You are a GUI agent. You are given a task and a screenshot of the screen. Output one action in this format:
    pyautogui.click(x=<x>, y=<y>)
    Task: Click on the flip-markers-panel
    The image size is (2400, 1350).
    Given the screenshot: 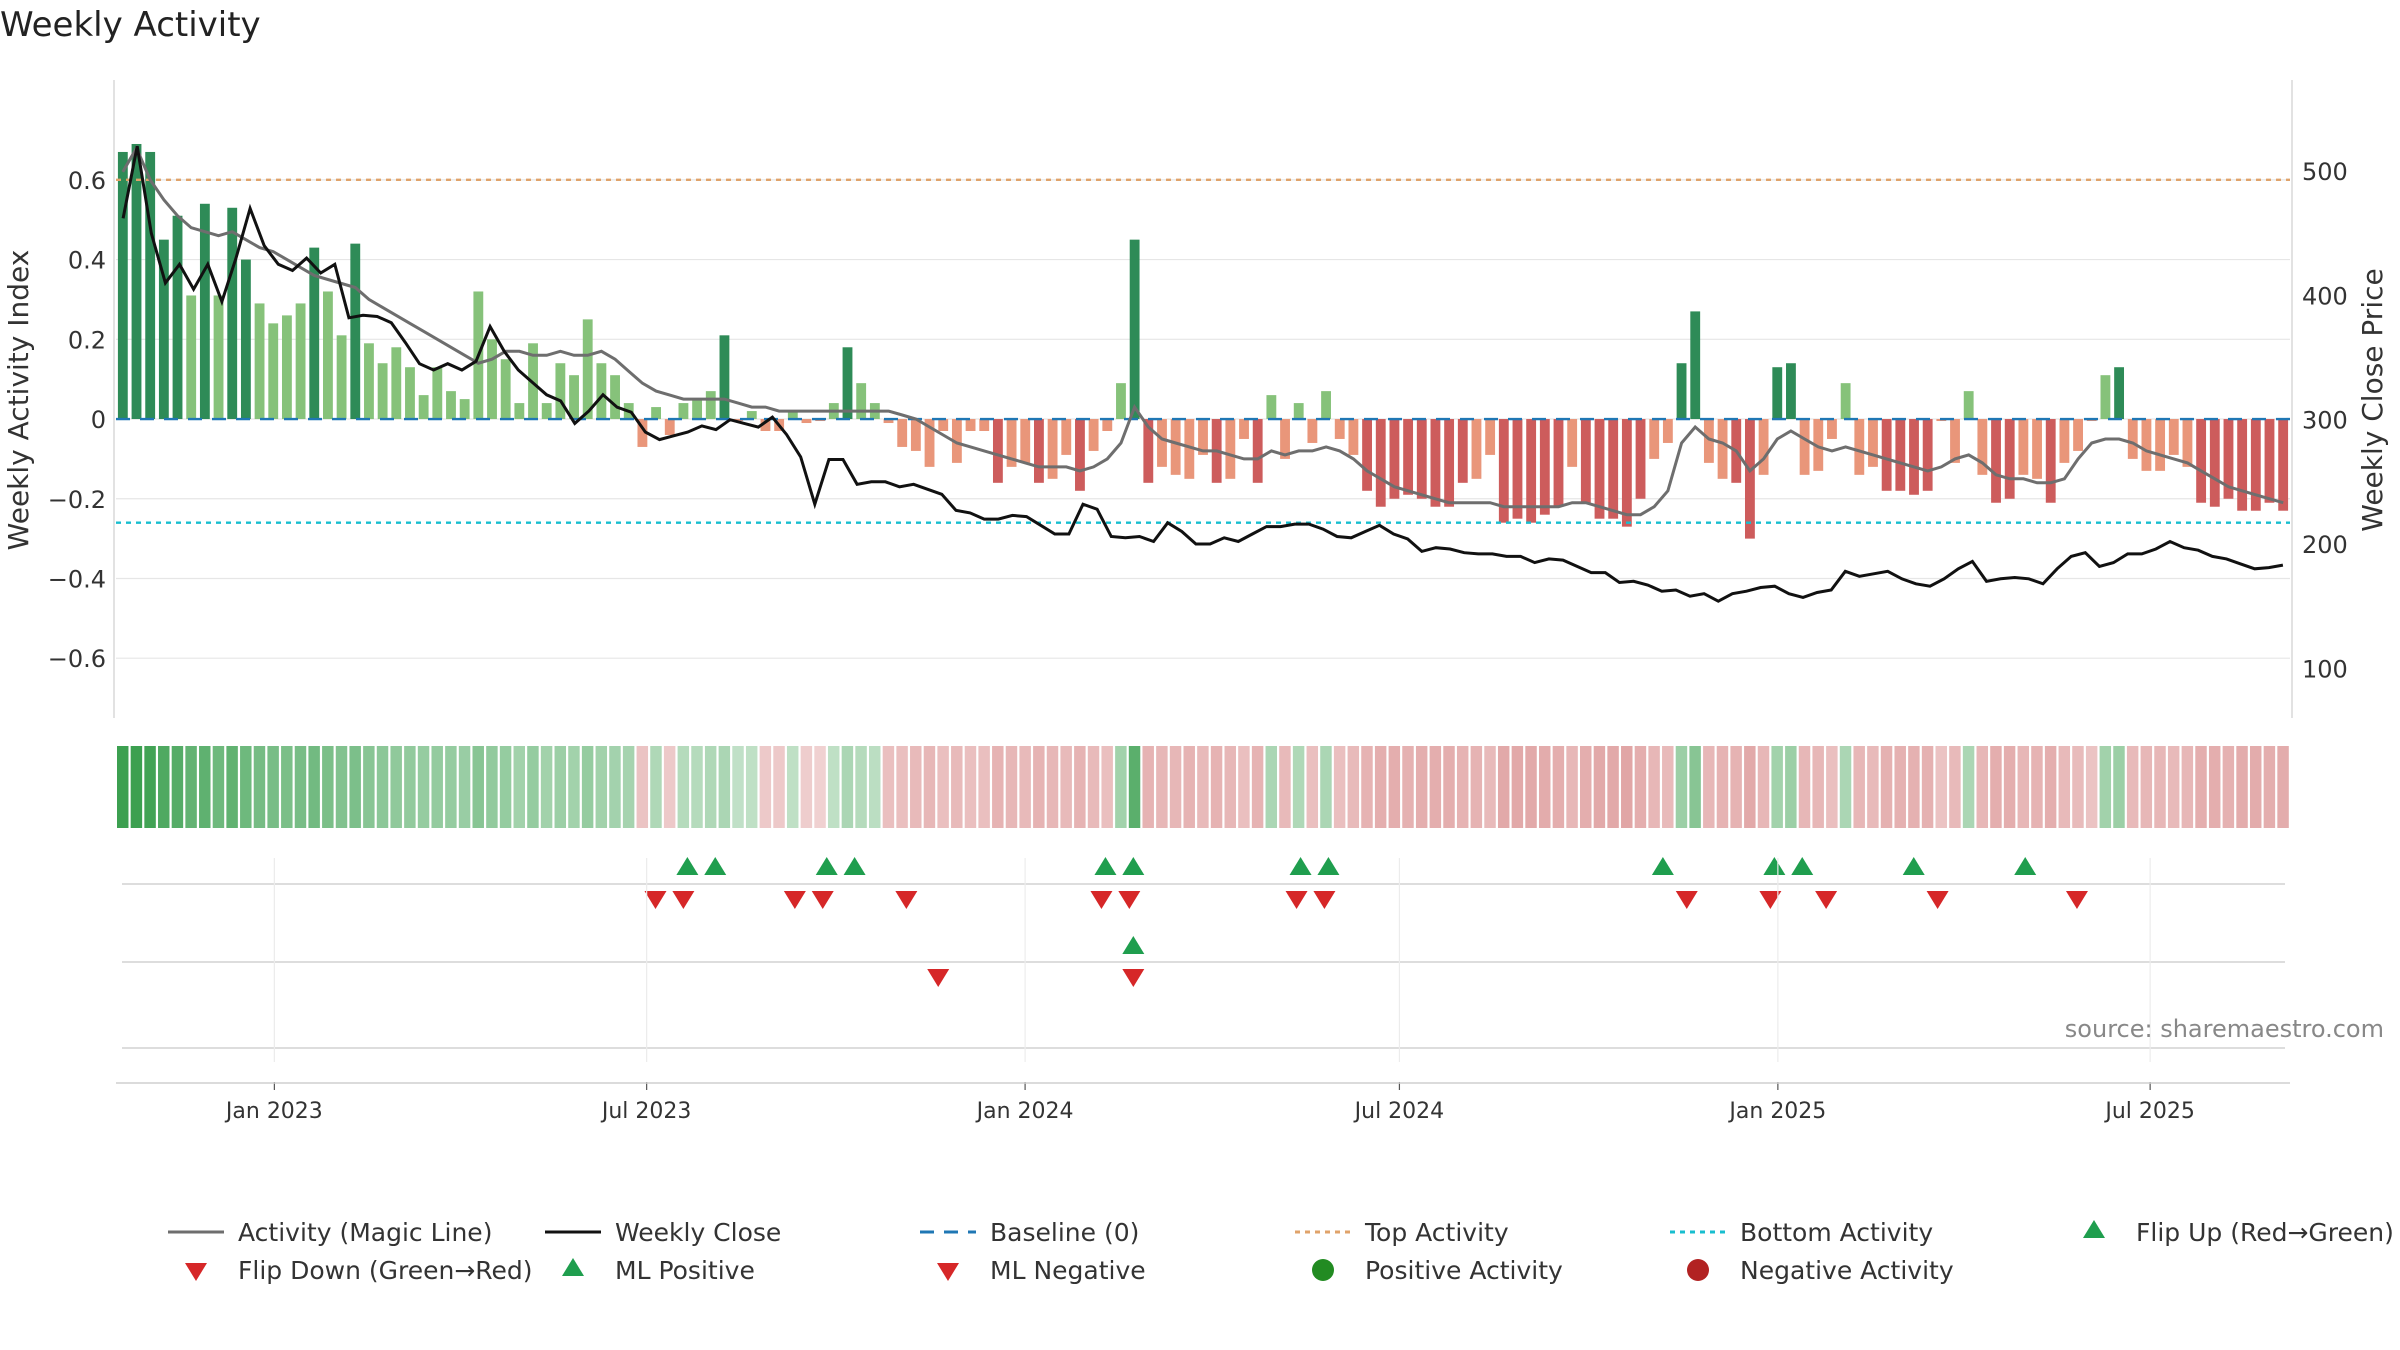 What is the action you would take?
    pyautogui.click(x=1203, y=883)
    